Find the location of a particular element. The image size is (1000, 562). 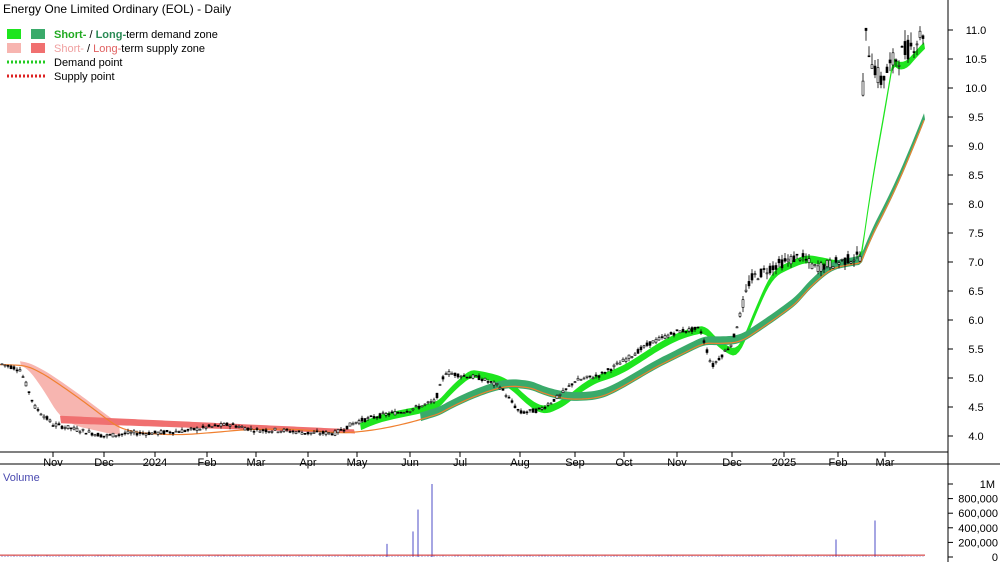

legend-long-supply-swatch is located at coordinates (38, 48).